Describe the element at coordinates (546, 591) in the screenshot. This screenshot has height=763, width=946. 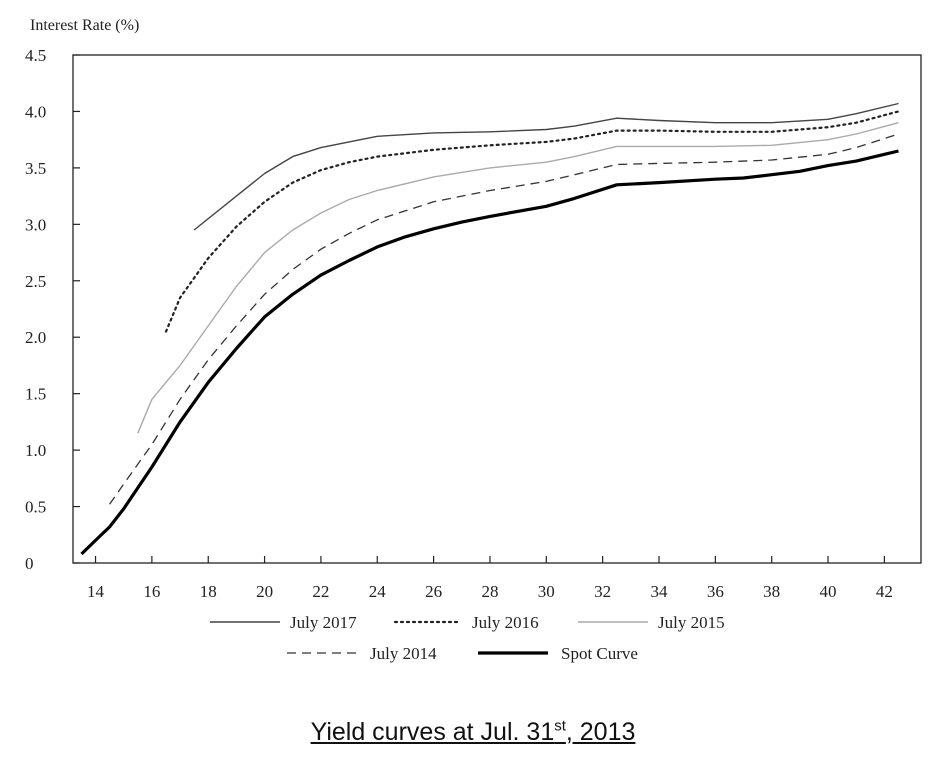
I see `x-tick-label: 30` at that location.